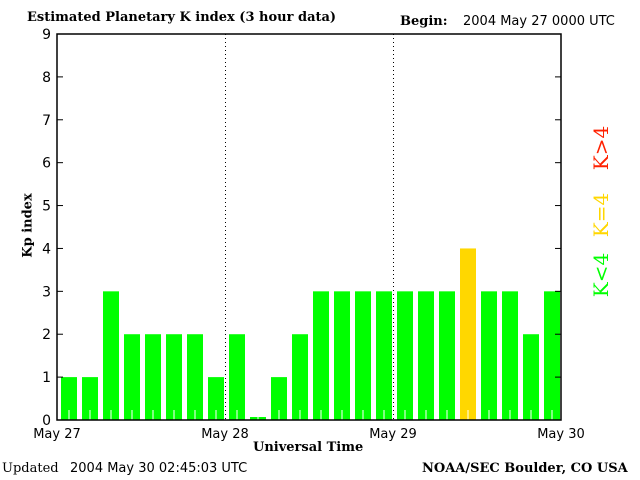  I want to click on y-tick-label: 0, so click(46, 421).